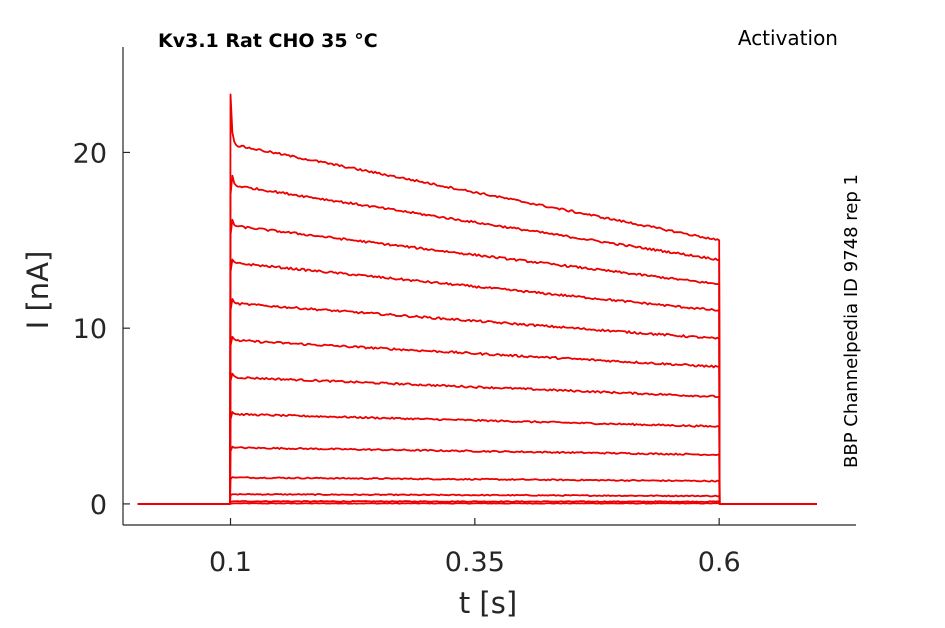 This screenshot has height=628, width=945. Describe the element at coordinates (90, 329) in the screenshot. I see `y-tick-label: 10` at that location.